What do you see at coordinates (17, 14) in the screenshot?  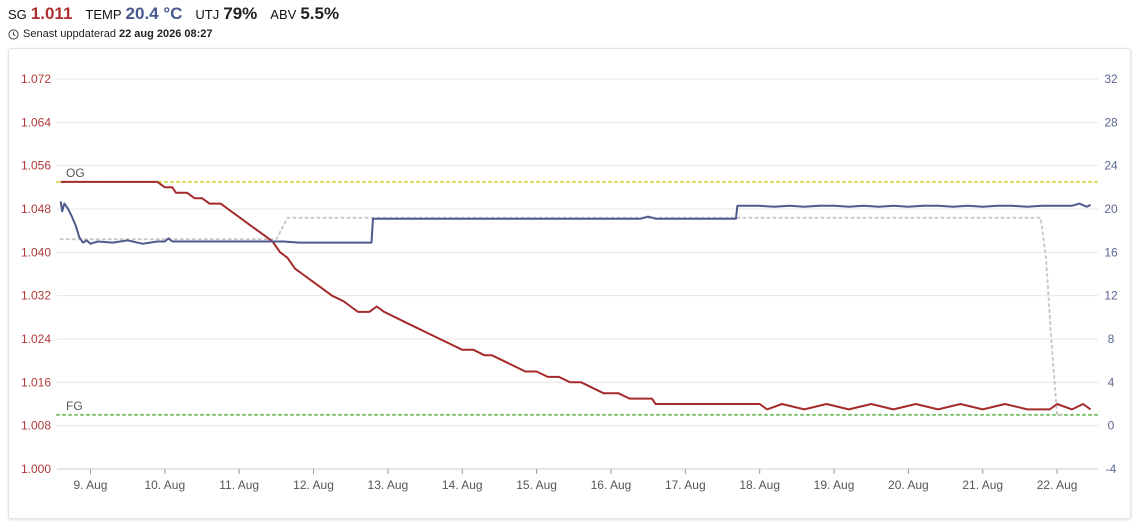 I see `sg-label: SG` at bounding box center [17, 14].